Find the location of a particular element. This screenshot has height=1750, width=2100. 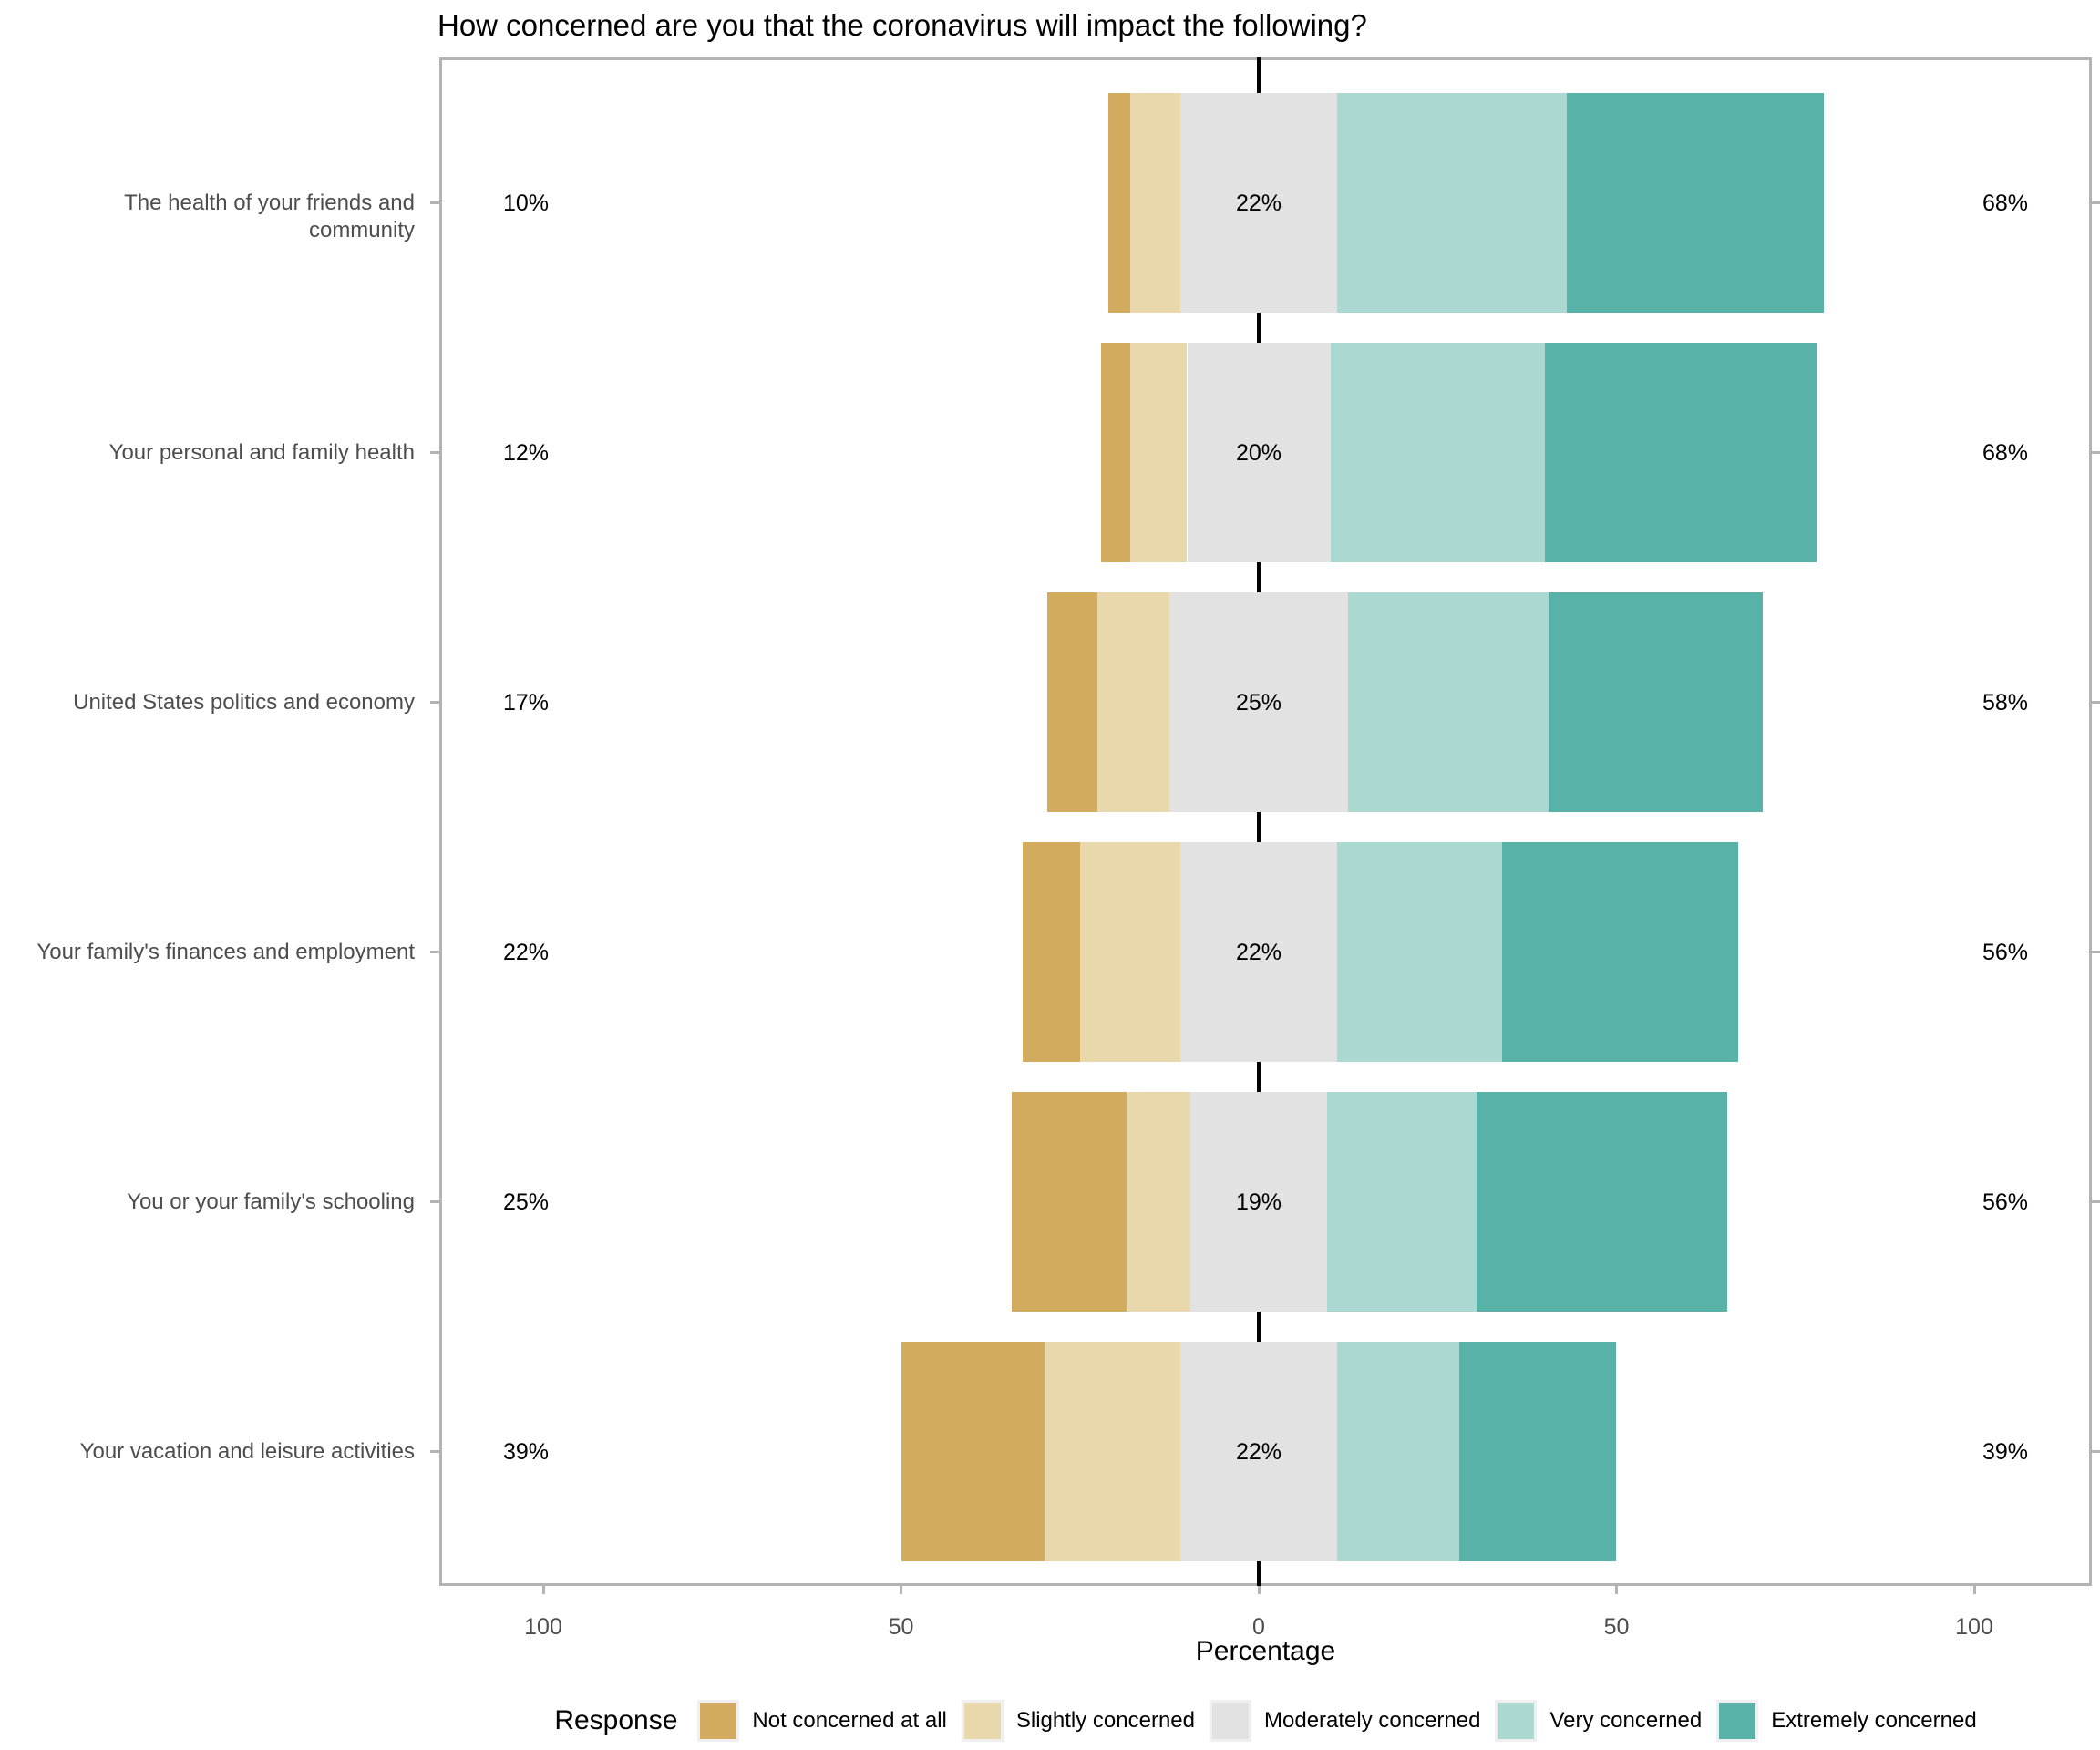

x-tick-label: 0 is located at coordinates (1258, 1627).